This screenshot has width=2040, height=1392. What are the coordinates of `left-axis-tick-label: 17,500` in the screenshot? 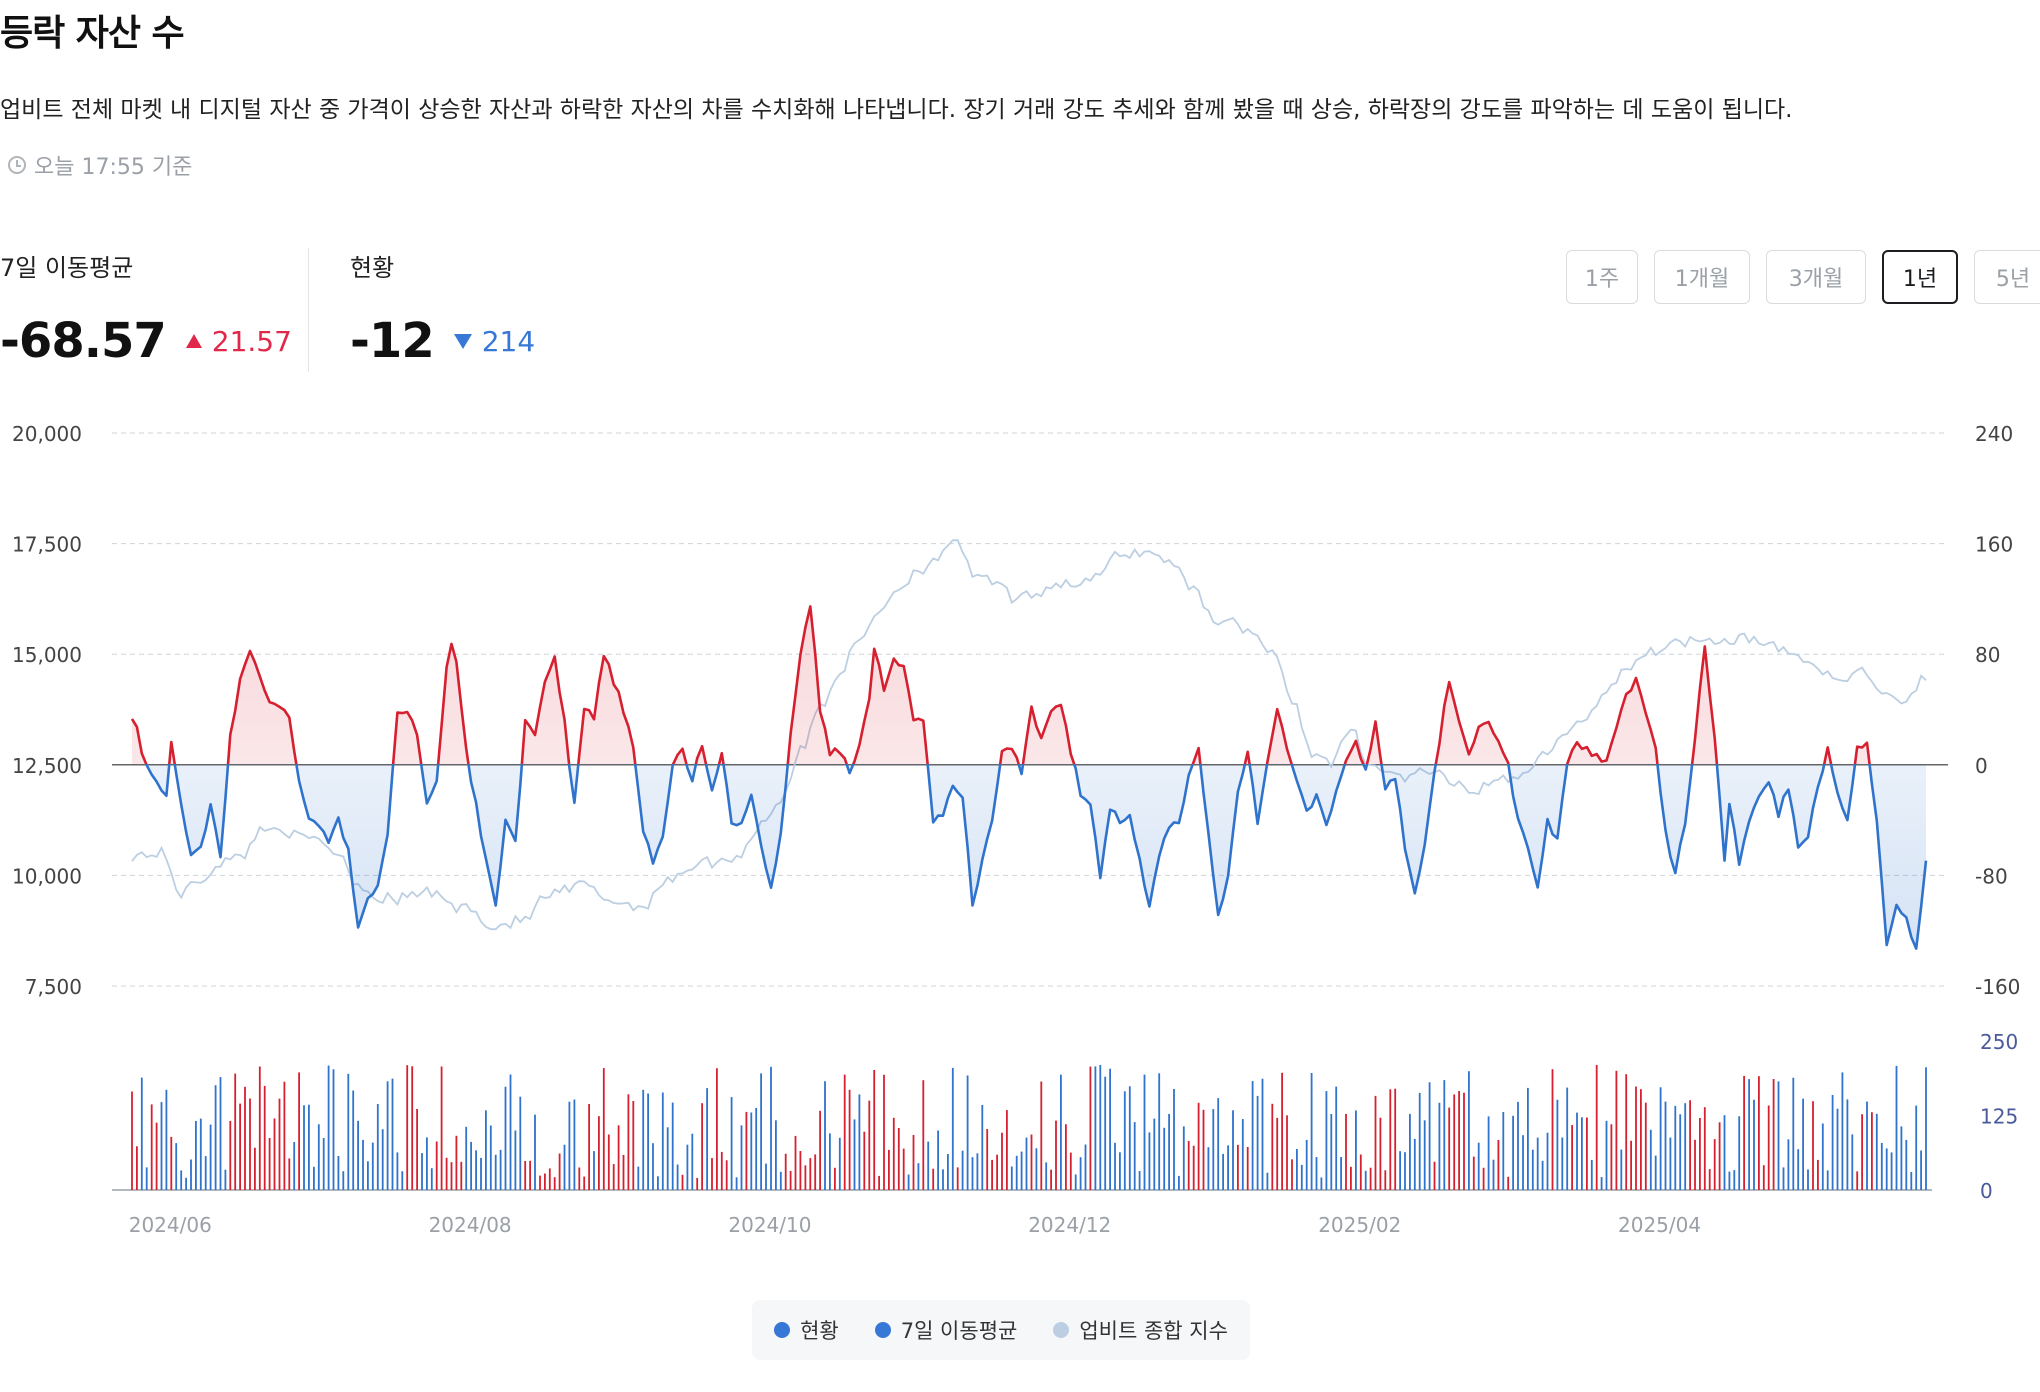 It's located at (47, 545).